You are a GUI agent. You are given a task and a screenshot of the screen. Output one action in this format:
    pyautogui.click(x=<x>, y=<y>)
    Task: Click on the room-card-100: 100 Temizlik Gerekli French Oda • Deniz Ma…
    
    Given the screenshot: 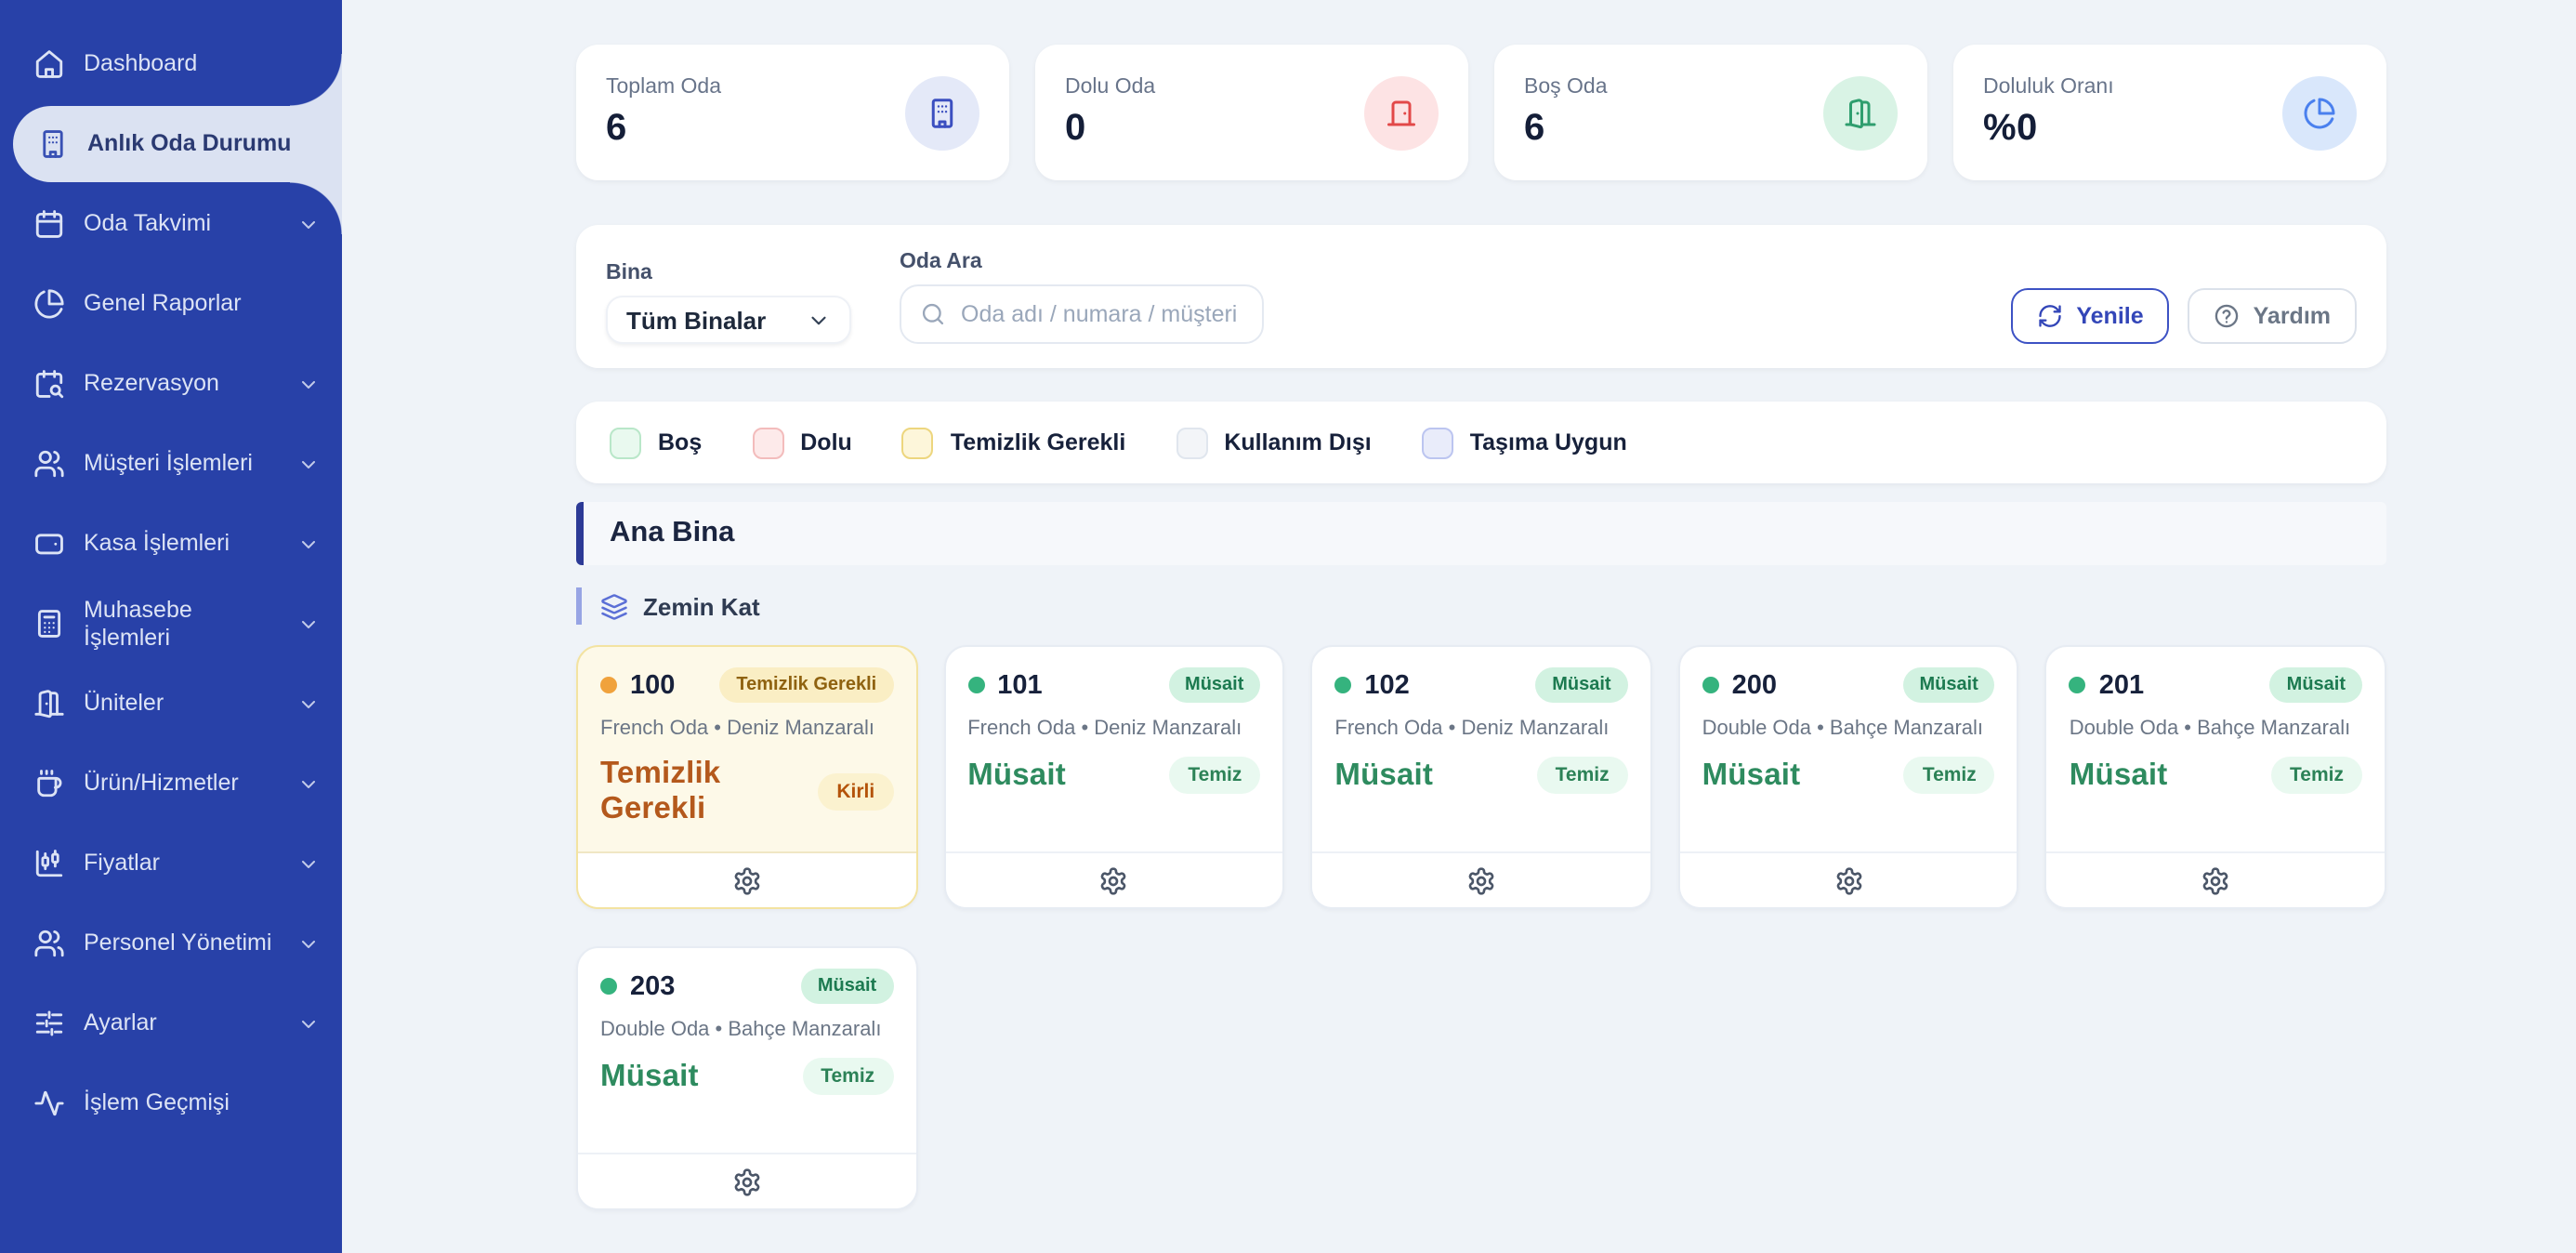 What is the action you would take?
    pyautogui.click(x=747, y=777)
    